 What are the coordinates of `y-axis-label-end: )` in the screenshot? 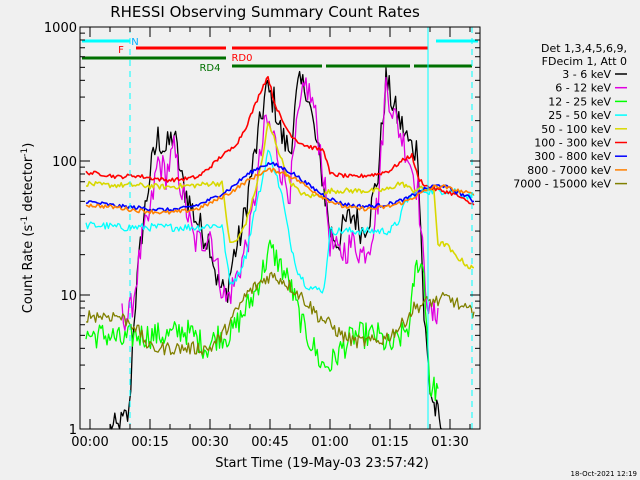 It's located at (28, 145).